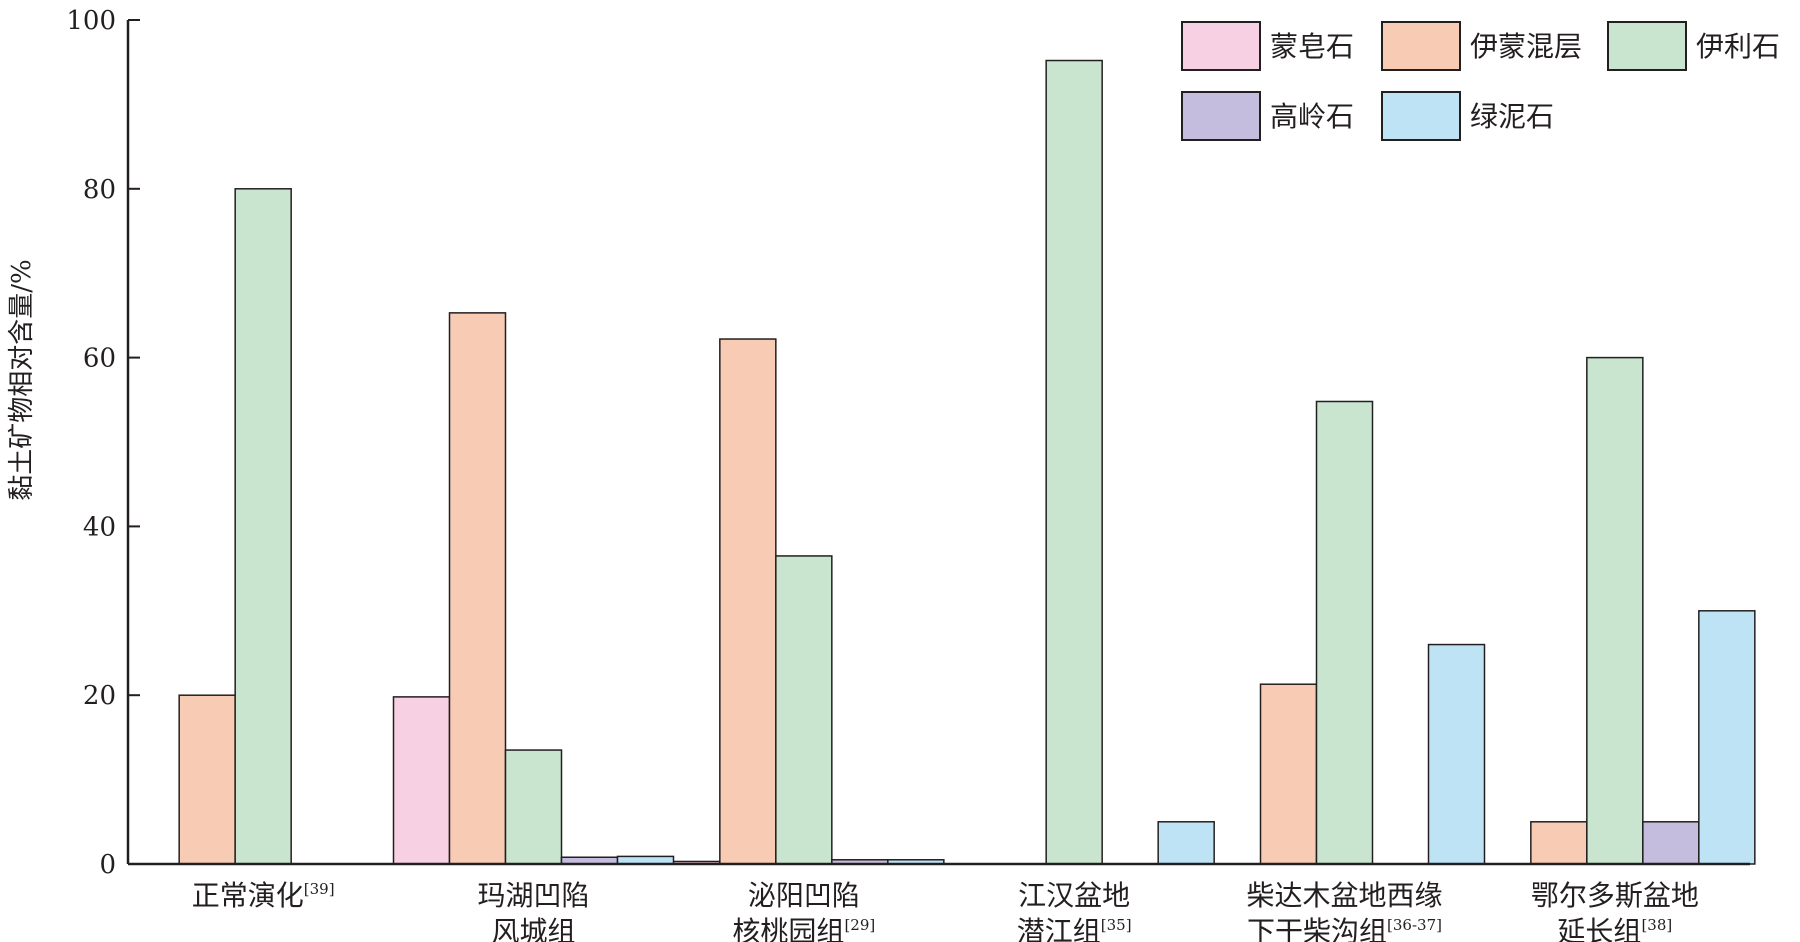  Describe the element at coordinates (859, 925) in the screenshot. I see `reference-superscript: [29]` at that location.